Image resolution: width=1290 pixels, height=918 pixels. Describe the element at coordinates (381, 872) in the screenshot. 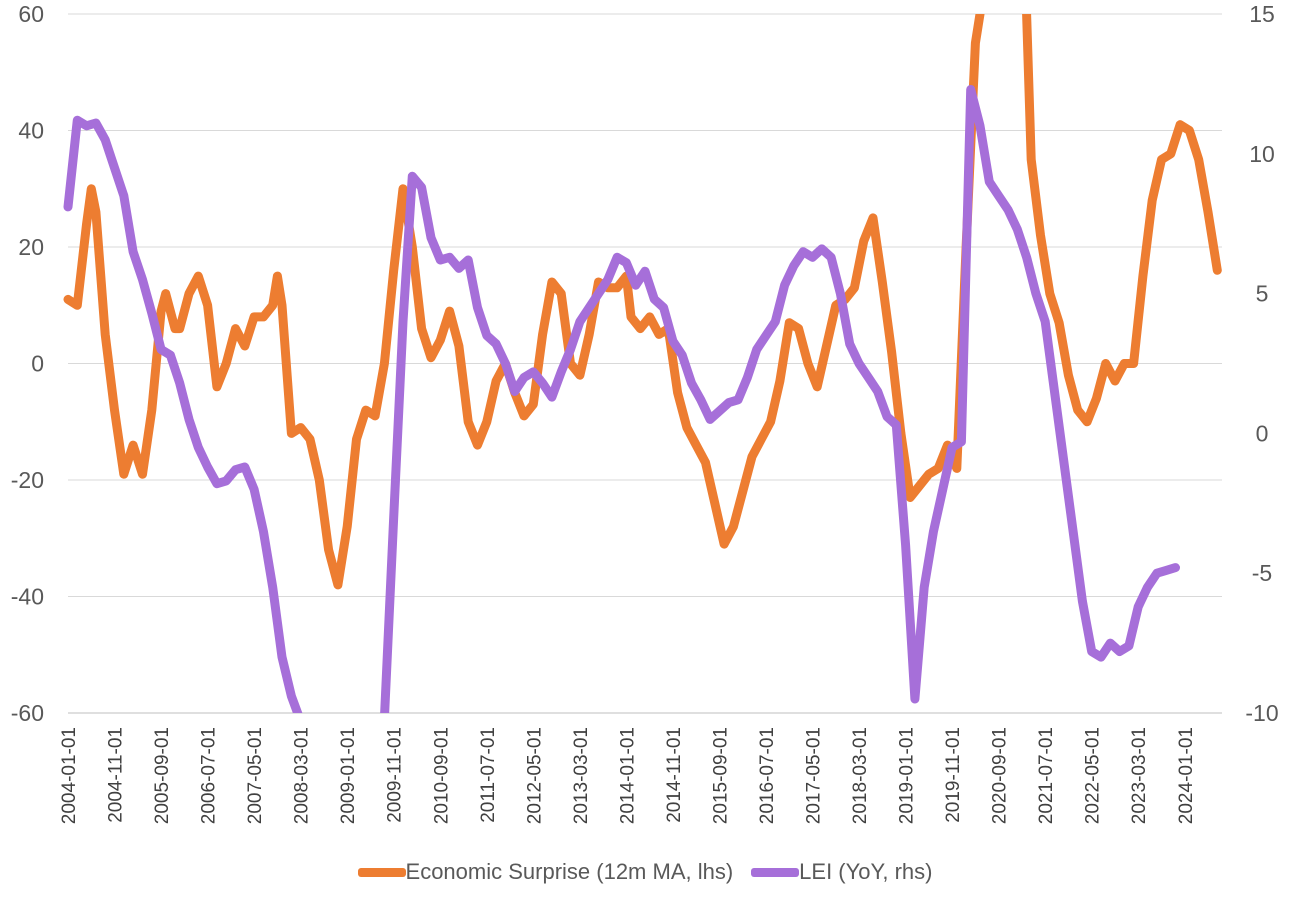

I see `legend-swatch-orange` at that location.